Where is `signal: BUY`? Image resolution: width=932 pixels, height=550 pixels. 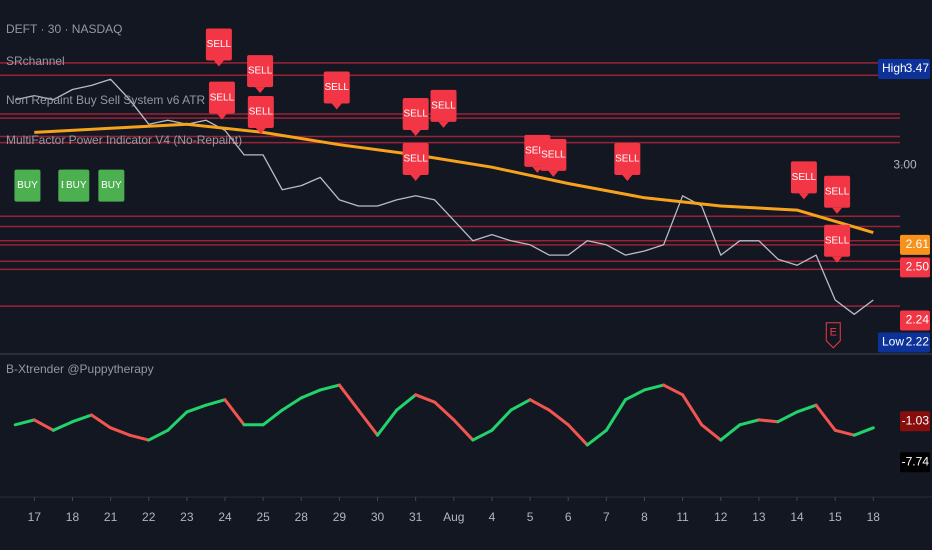
signal: BUY is located at coordinates (76, 185).